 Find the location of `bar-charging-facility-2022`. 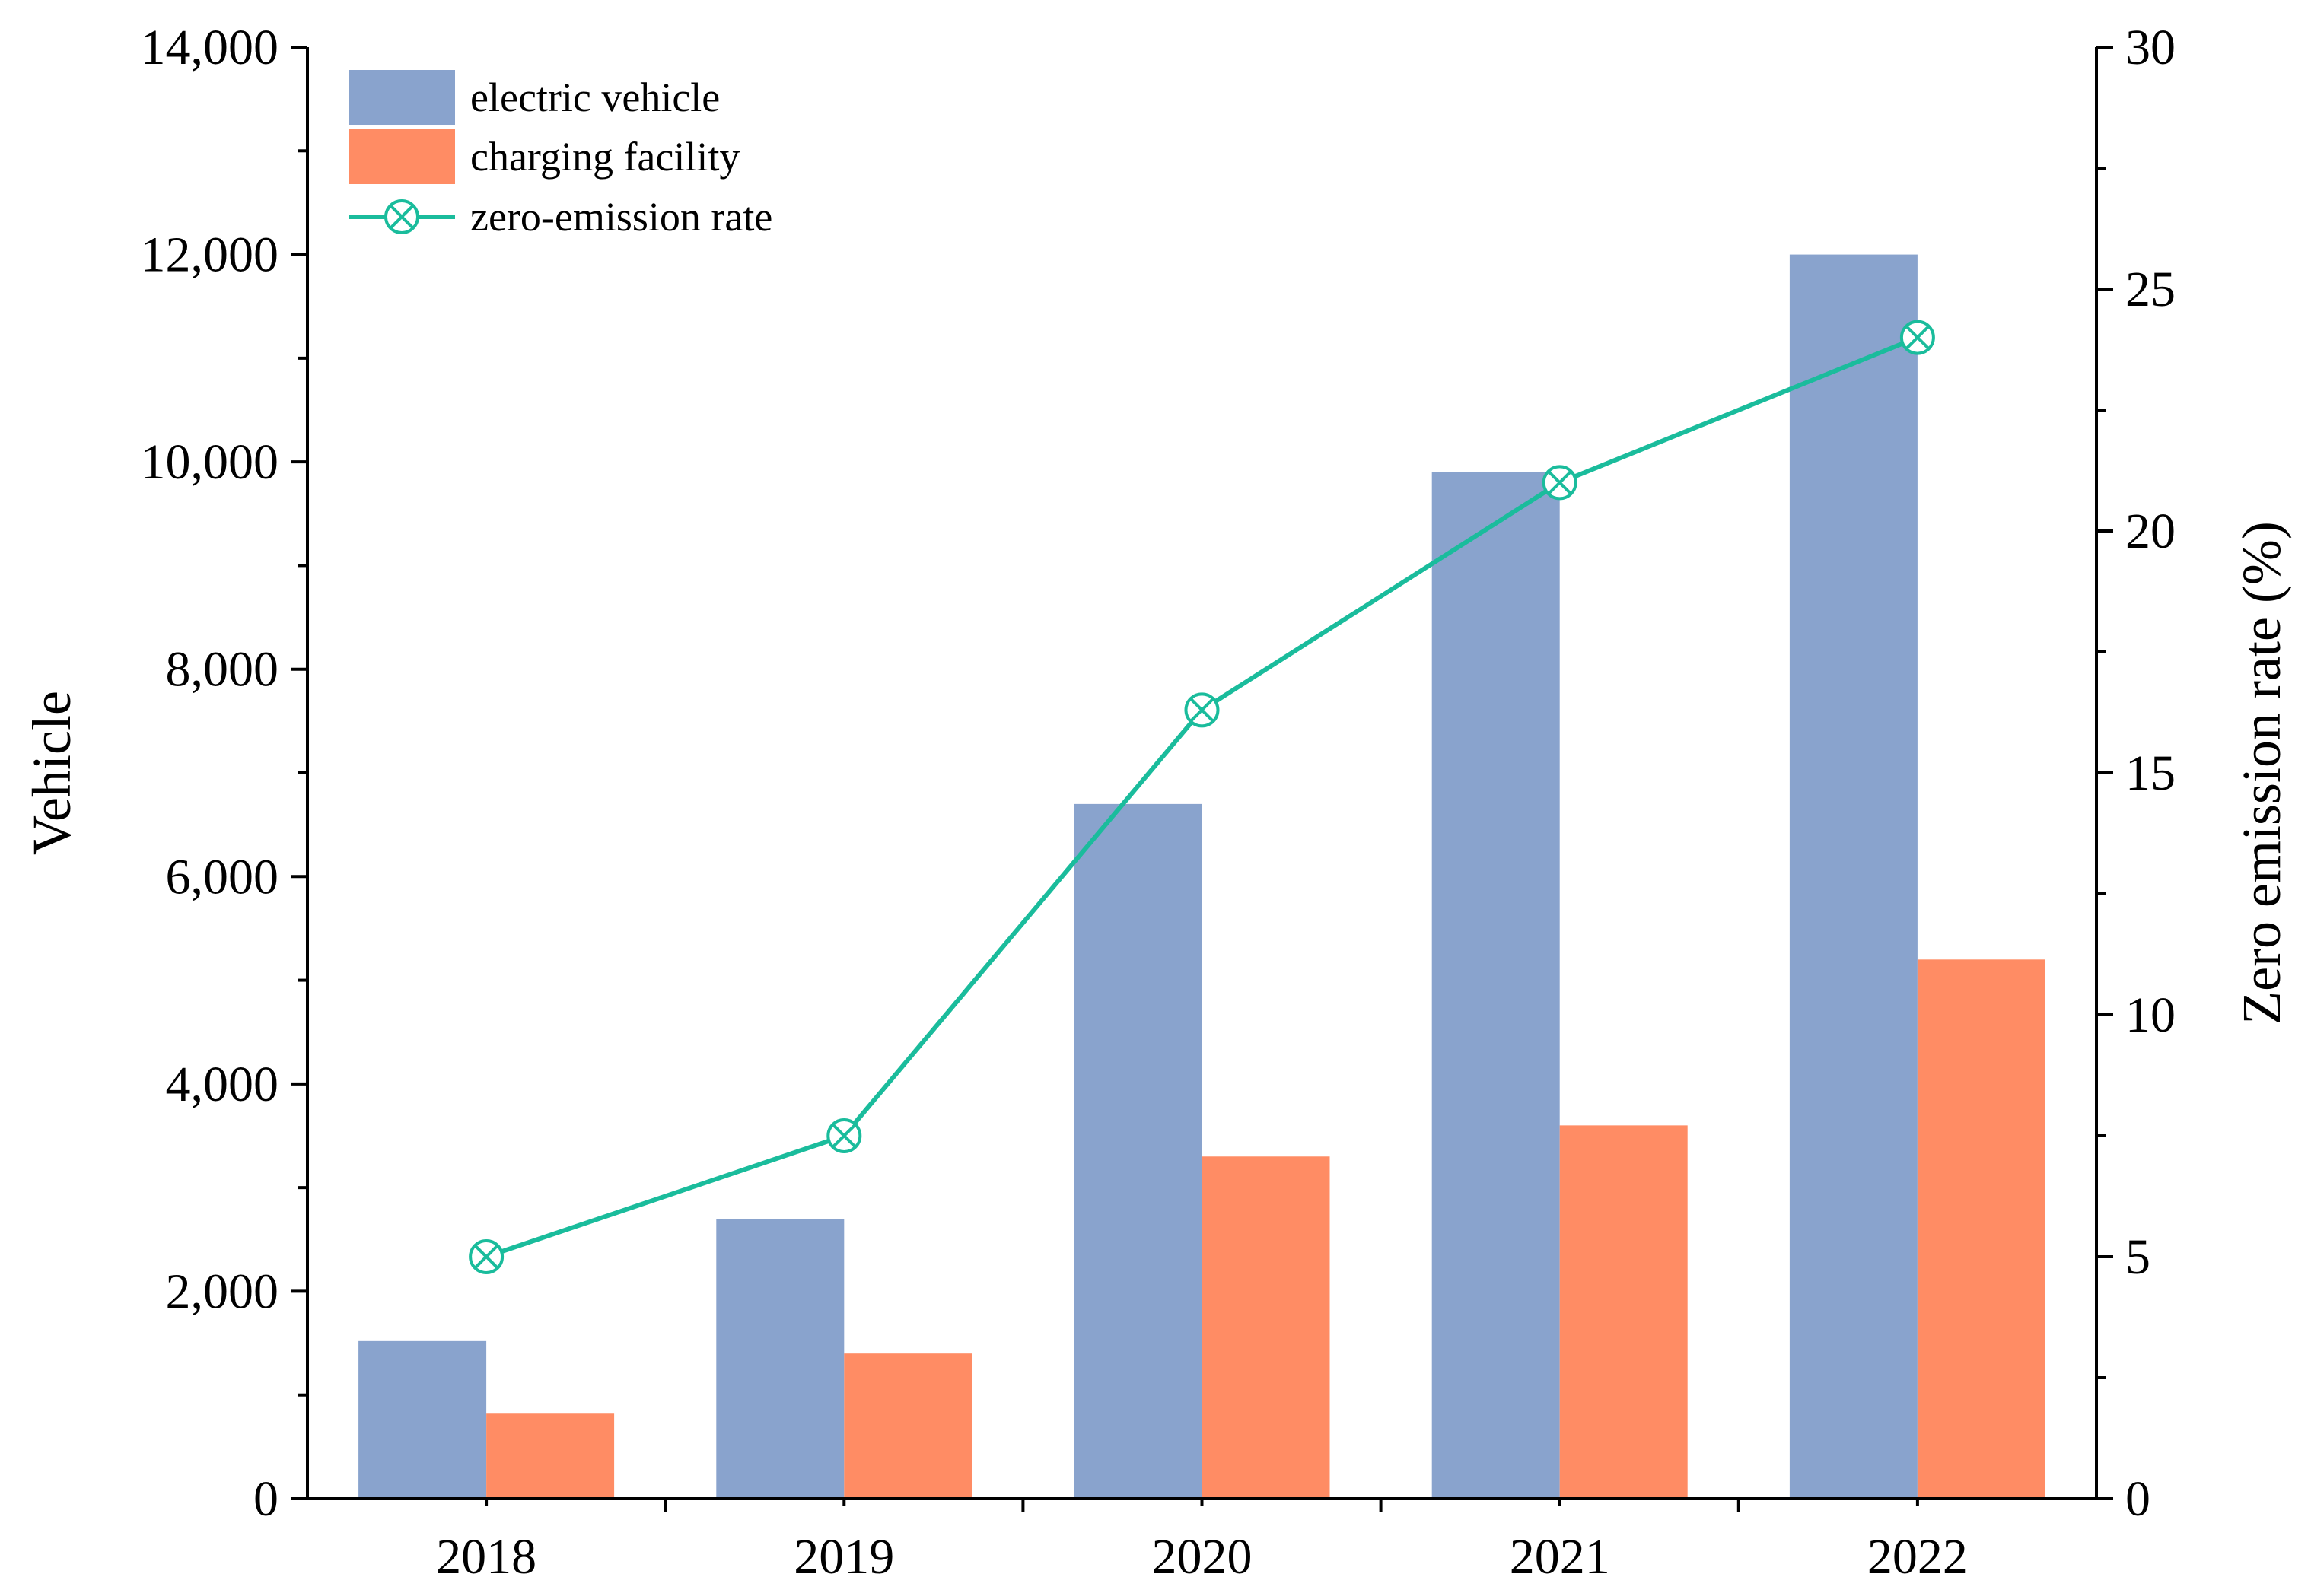

bar-charging-facility-2022 is located at coordinates (1981, 1229).